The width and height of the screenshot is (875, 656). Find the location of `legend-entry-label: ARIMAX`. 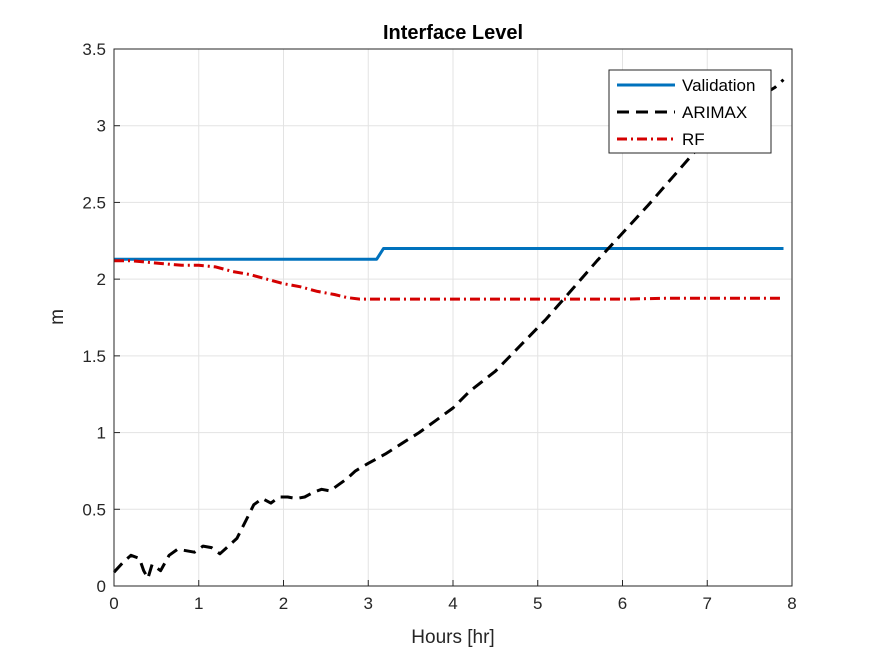

legend-entry-label: ARIMAX is located at coordinates (714, 112).